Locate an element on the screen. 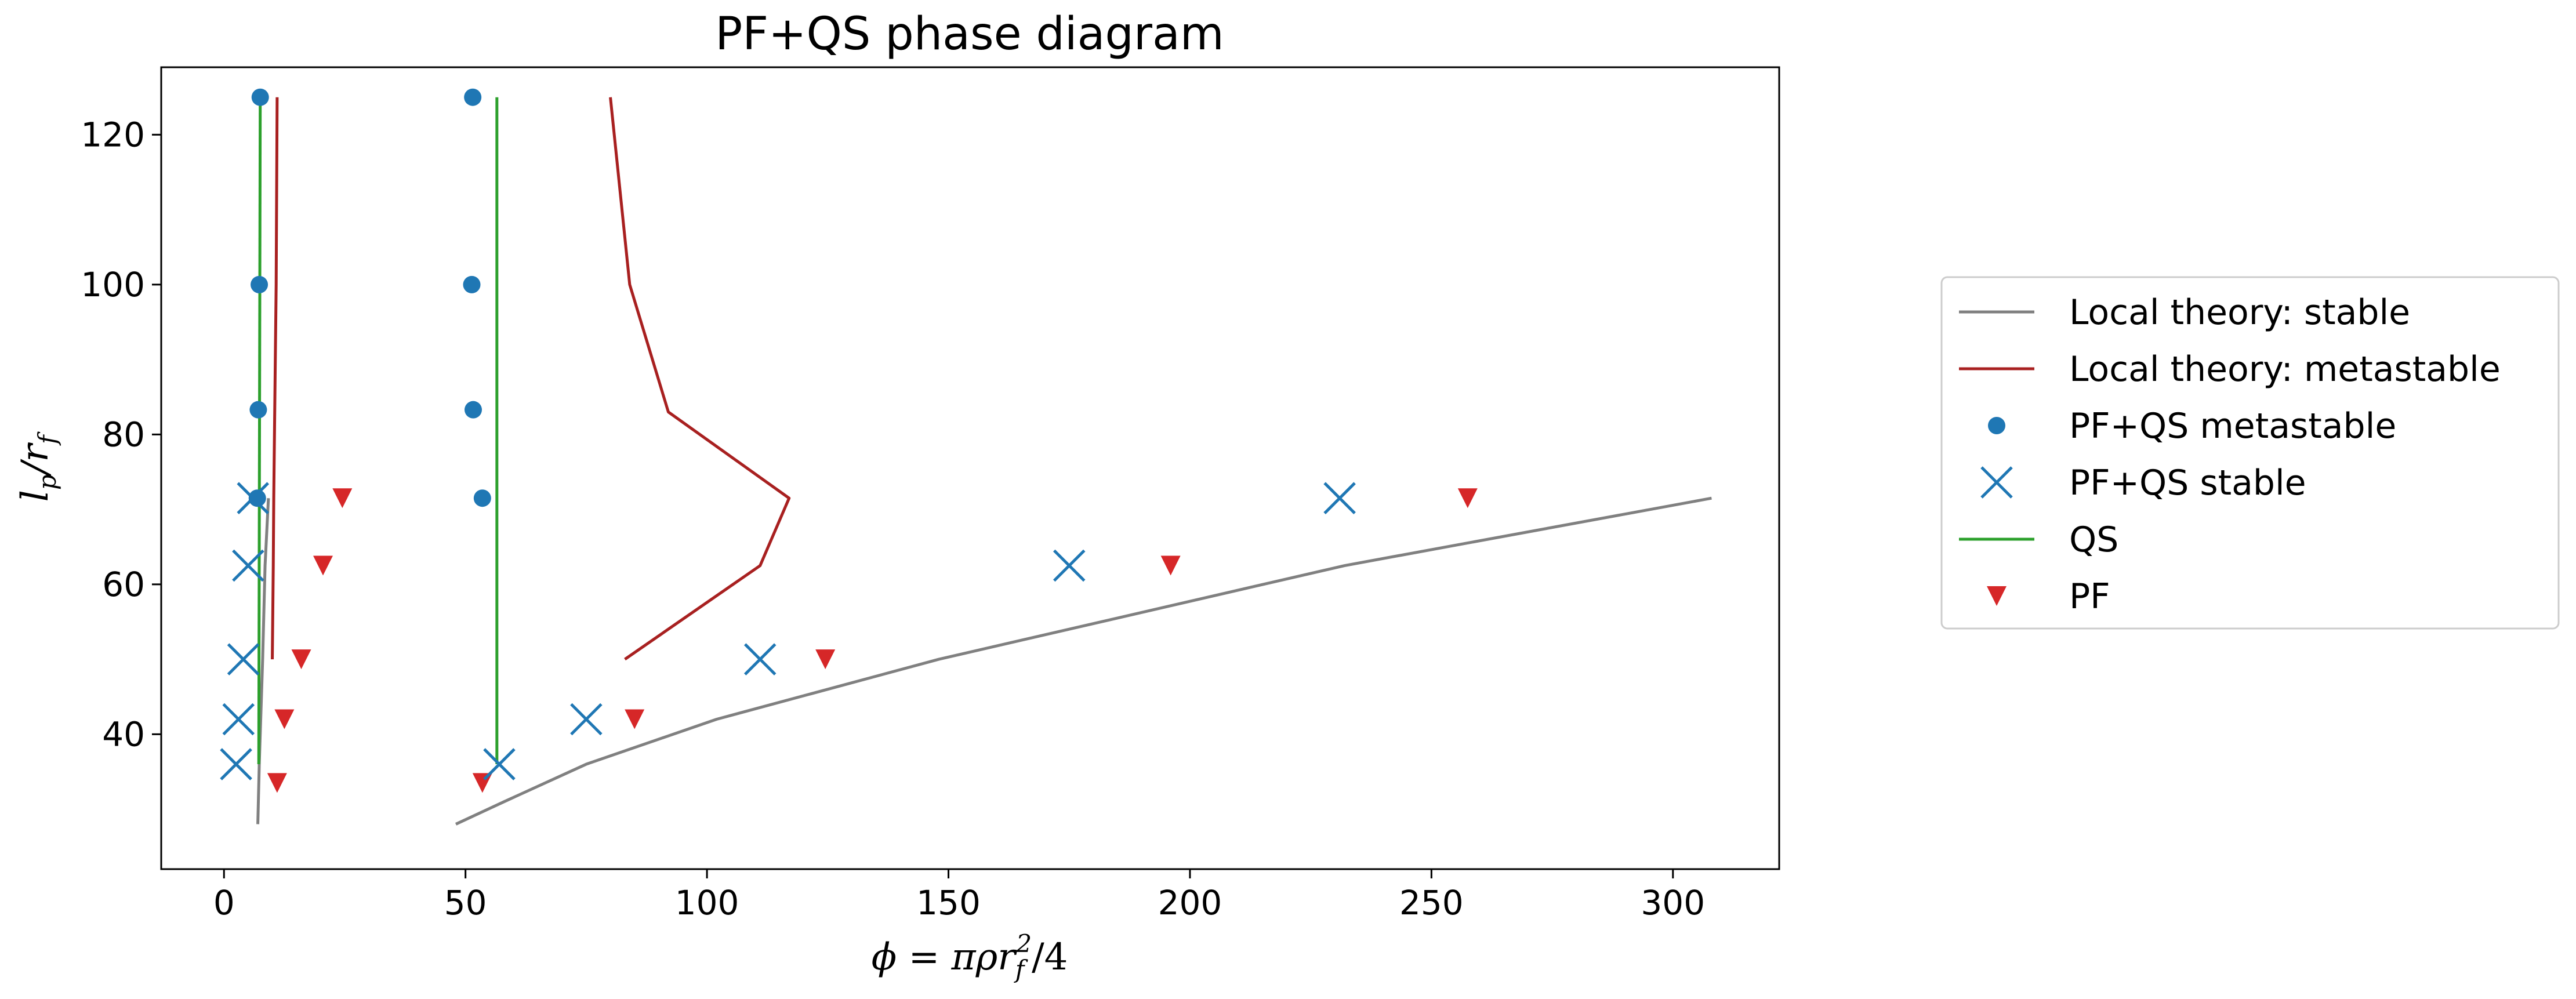 This screenshot has width=2576, height=999. legend-box is located at coordinates (2250, 453).